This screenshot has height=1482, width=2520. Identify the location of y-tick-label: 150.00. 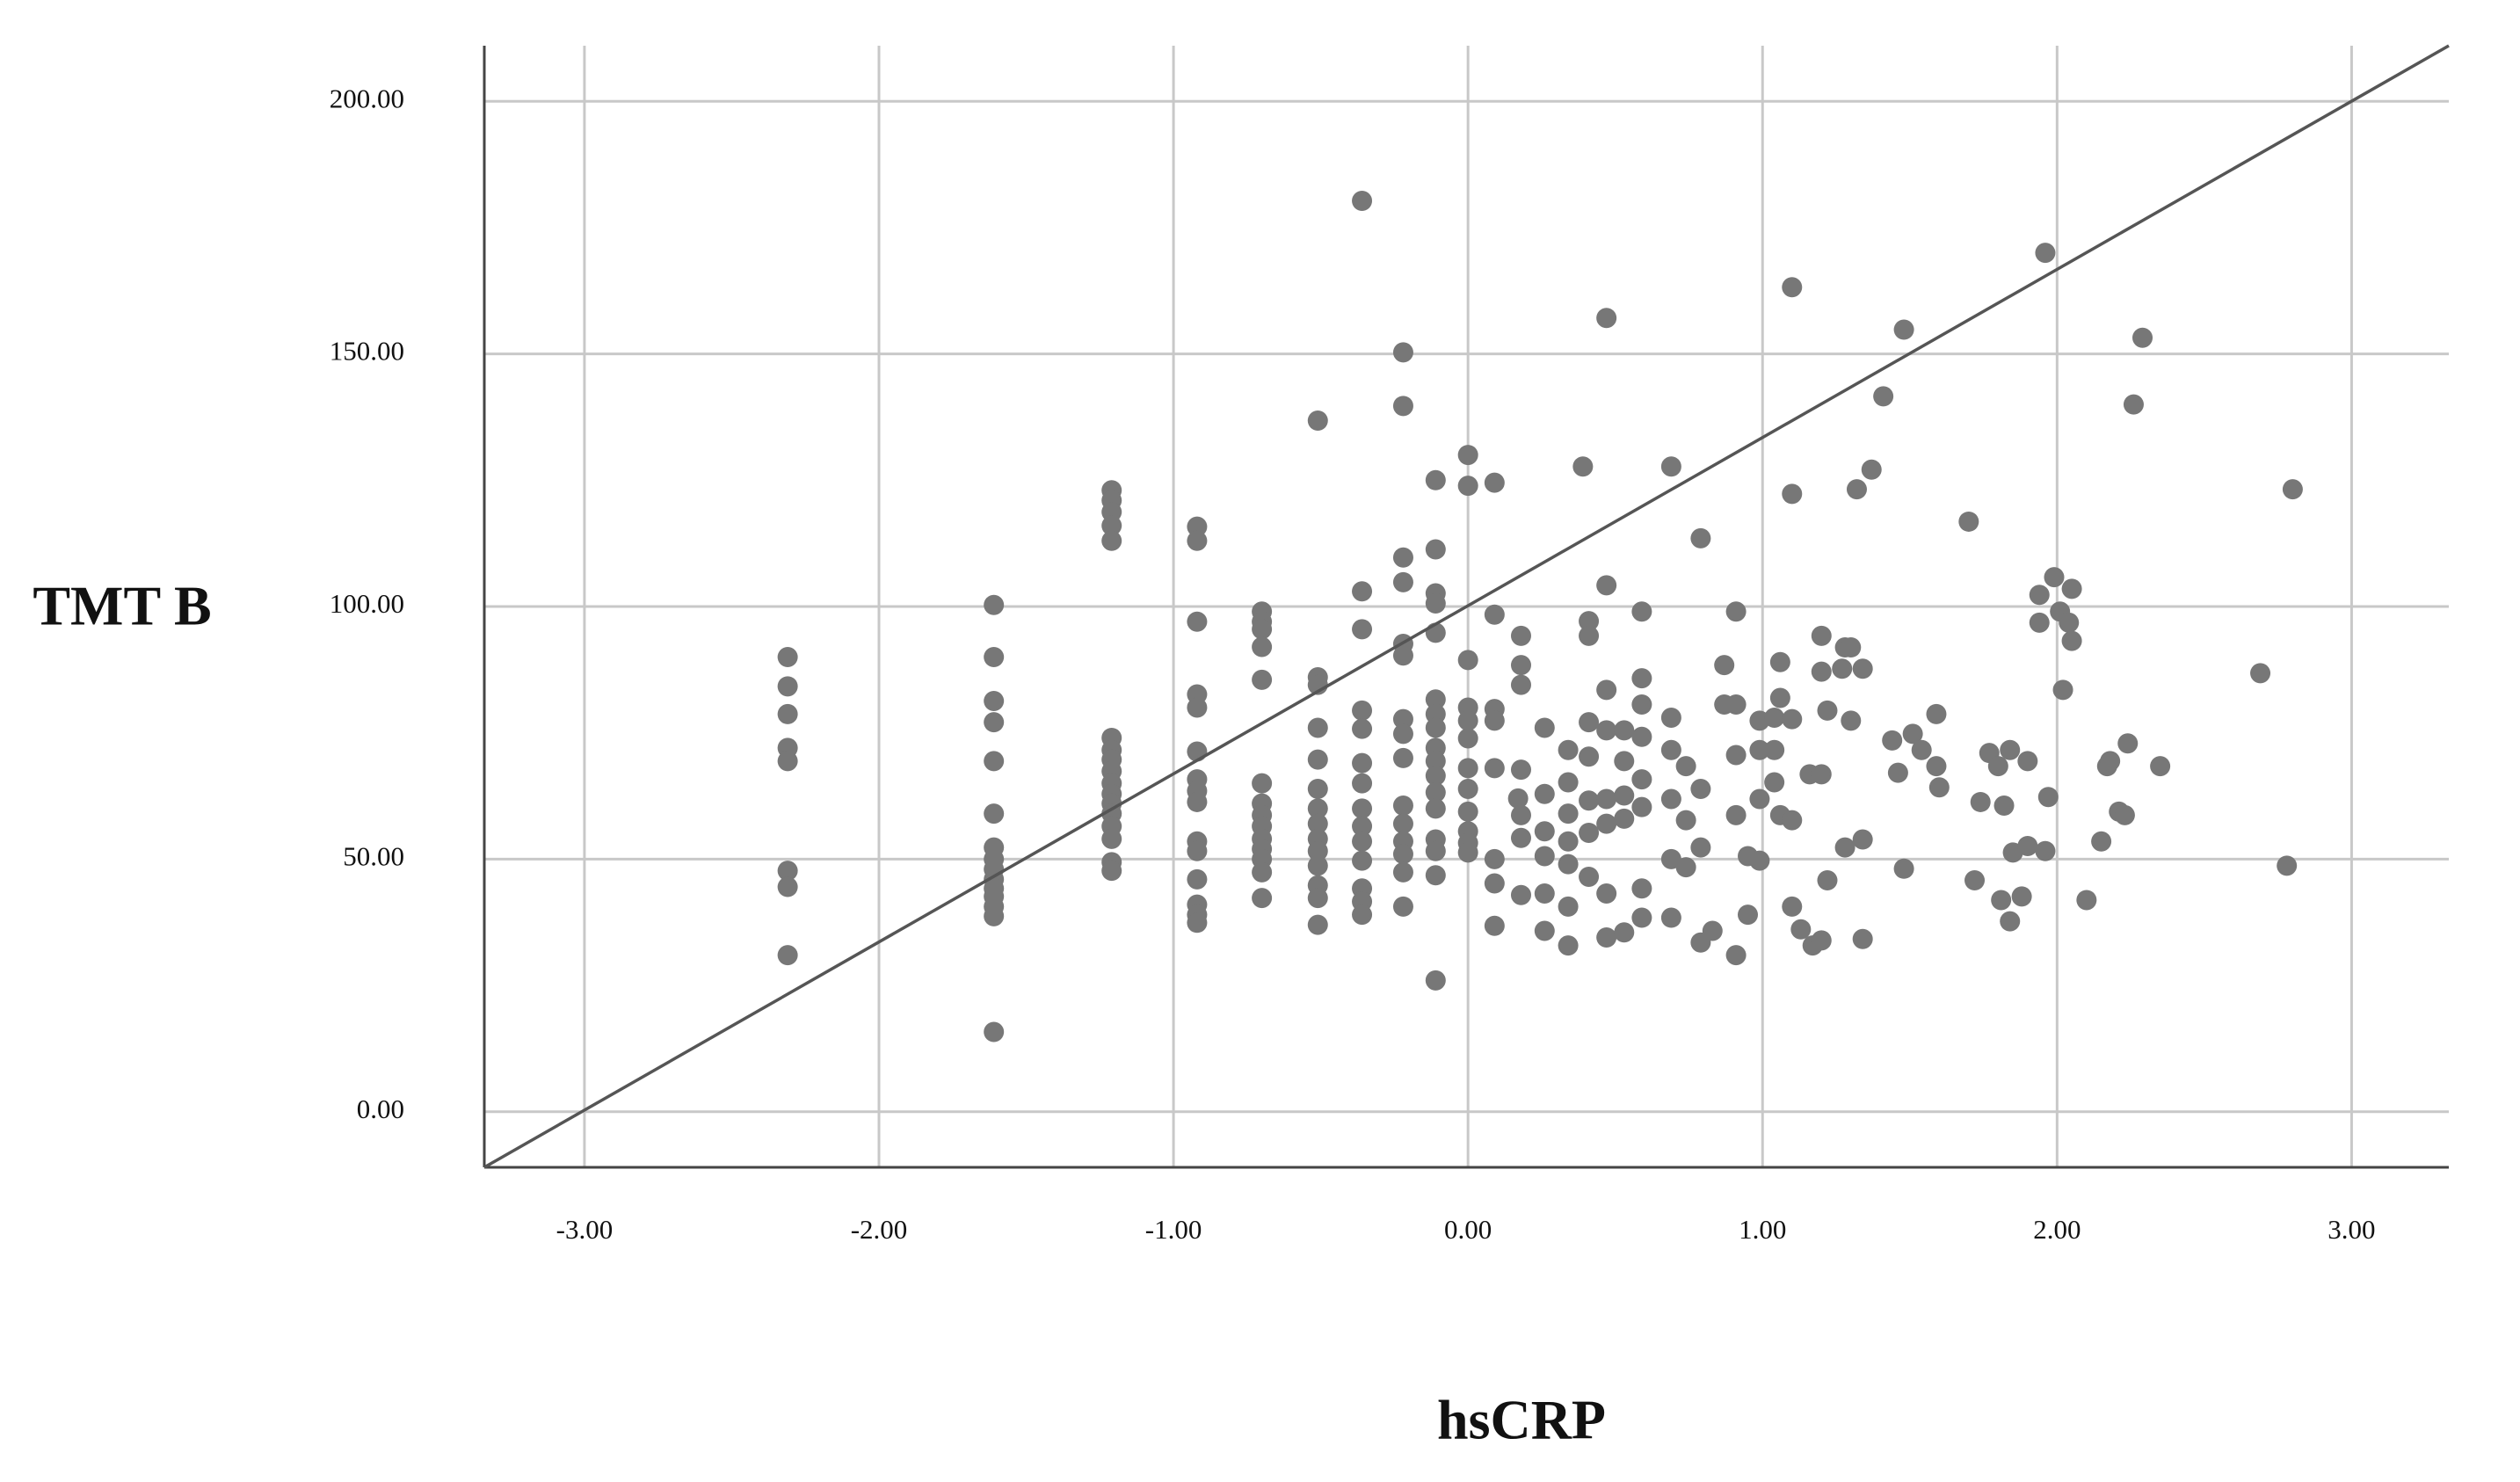
(367, 351).